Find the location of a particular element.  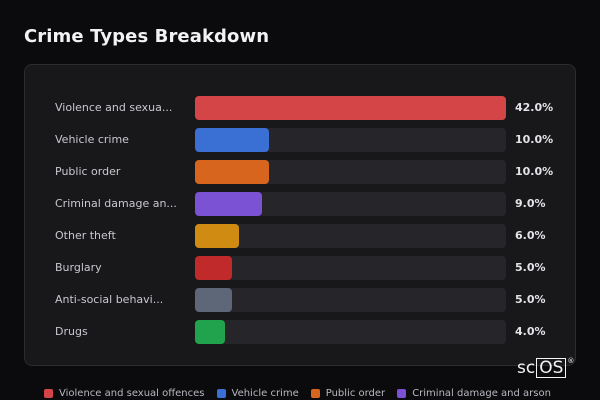

bar-row: Criminal damage an... 9.0% is located at coordinates (301, 204).